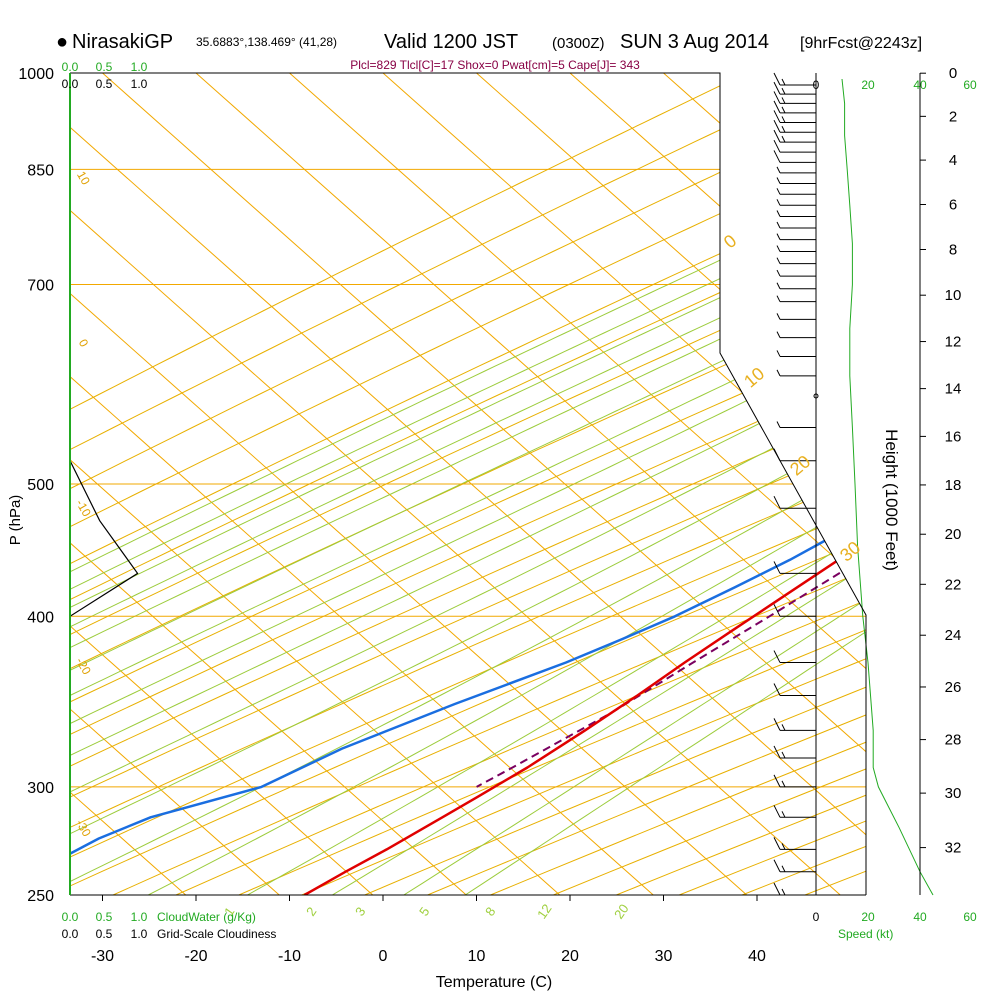 The height and width of the screenshot is (1005, 1000). What do you see at coordinates (865, 934) in the screenshot?
I see `speed-label: Speed (kt)` at bounding box center [865, 934].